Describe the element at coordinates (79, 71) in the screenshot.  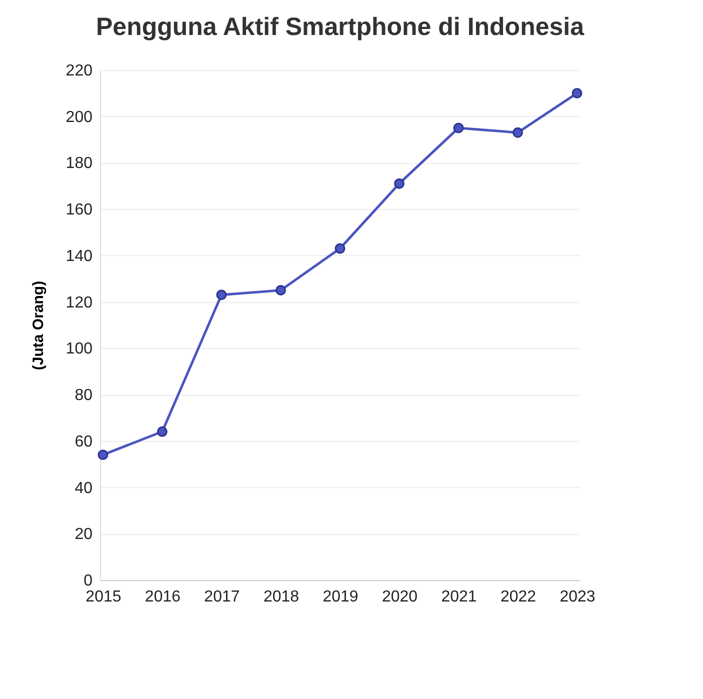
I see `y-tick-label: 220` at that location.